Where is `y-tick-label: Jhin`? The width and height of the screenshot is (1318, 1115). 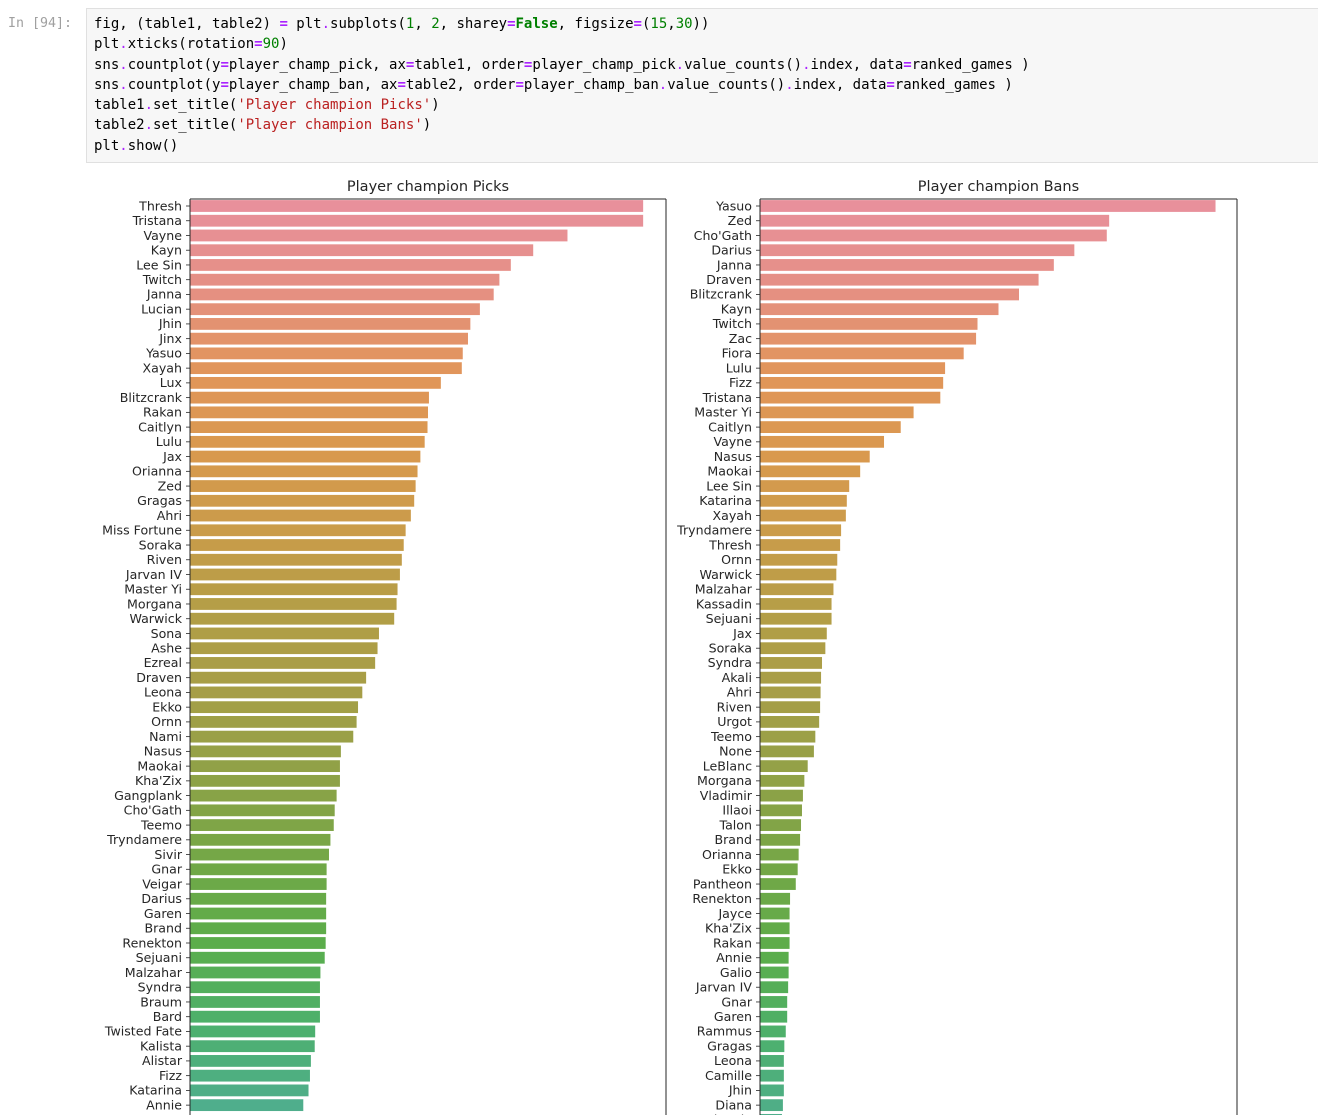
y-tick-label: Jhin is located at coordinates (170, 323).